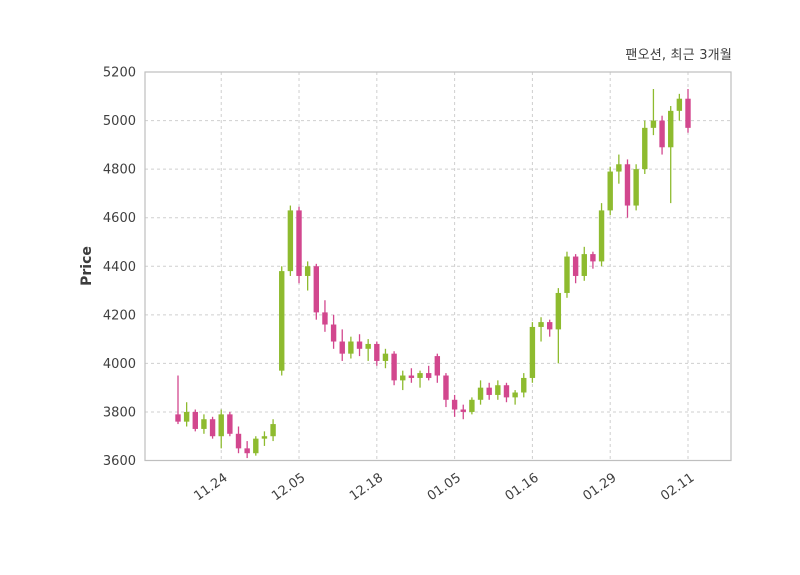 This screenshot has height=575, width=800. What do you see at coordinates (119, 412) in the screenshot?
I see `y-tick-label: 3800` at bounding box center [119, 412].